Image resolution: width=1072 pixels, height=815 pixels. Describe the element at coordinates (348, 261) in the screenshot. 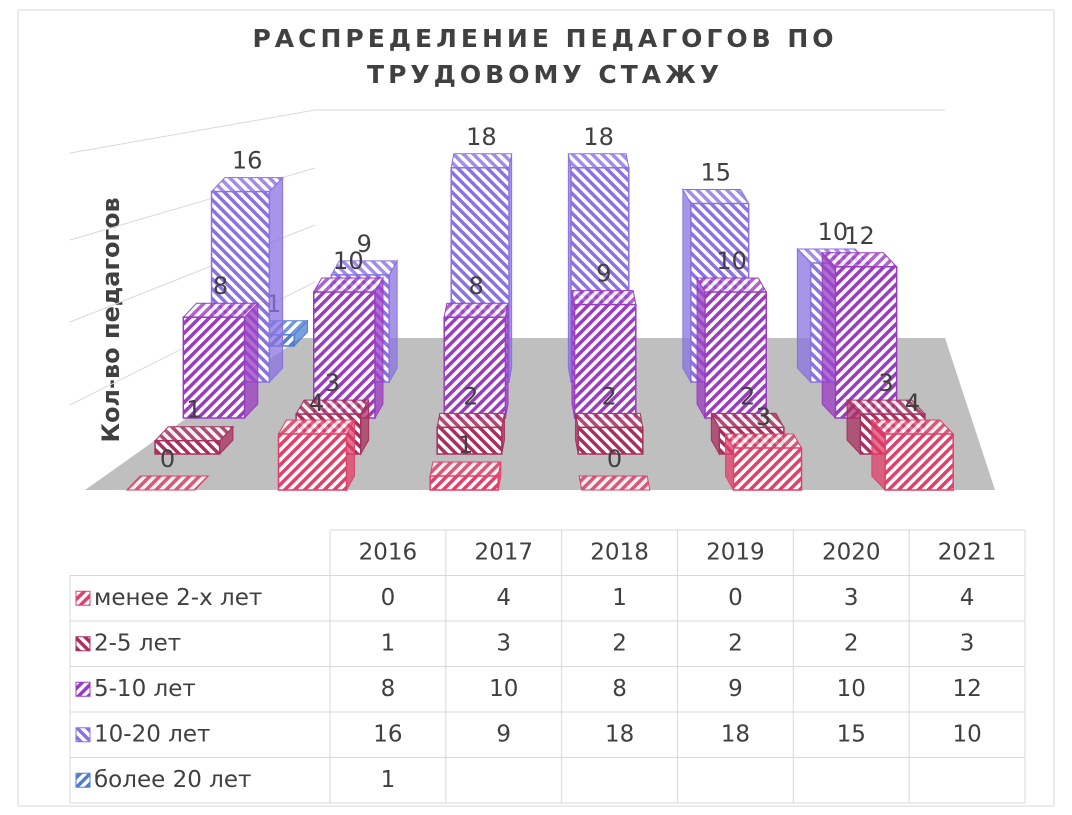

I see `value-label: 10` at that location.